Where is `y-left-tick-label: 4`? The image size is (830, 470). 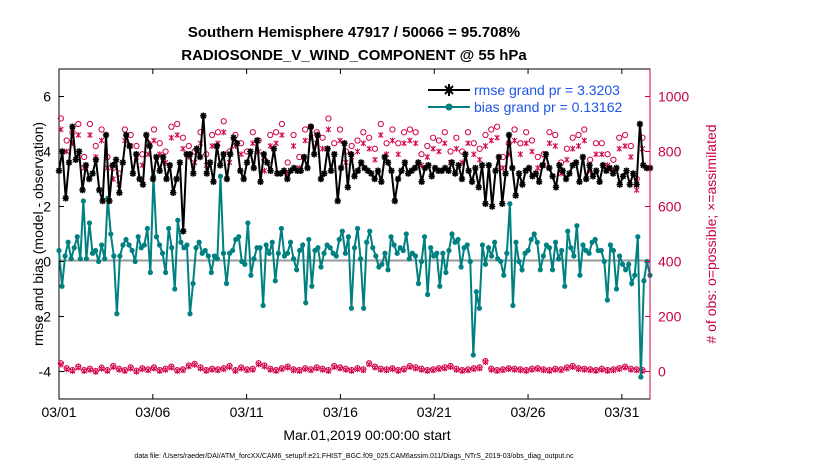 y-left-tick-label: 4 is located at coordinates (47, 152).